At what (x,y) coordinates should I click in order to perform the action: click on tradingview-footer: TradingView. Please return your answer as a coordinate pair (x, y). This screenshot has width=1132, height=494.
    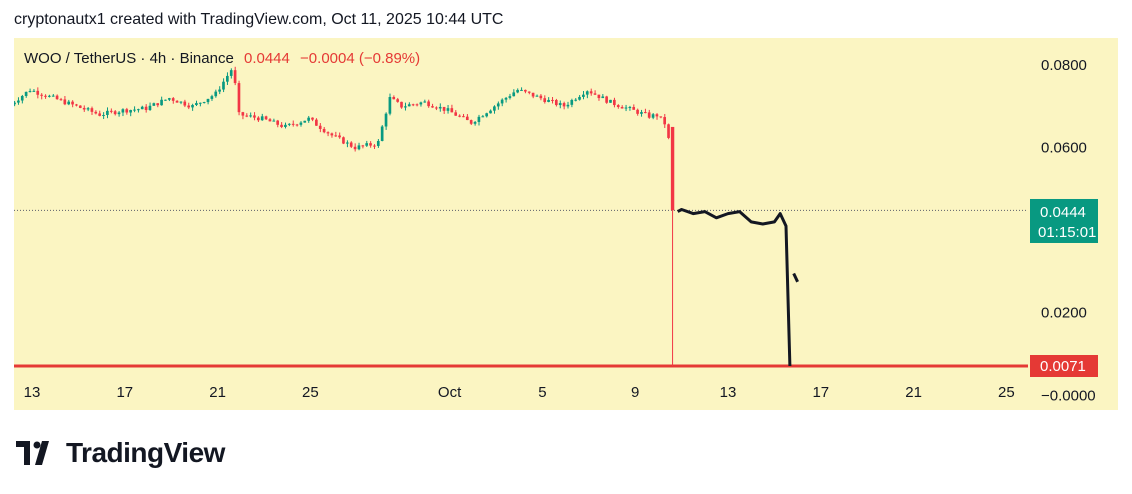
    Looking at the image, I should click on (120, 453).